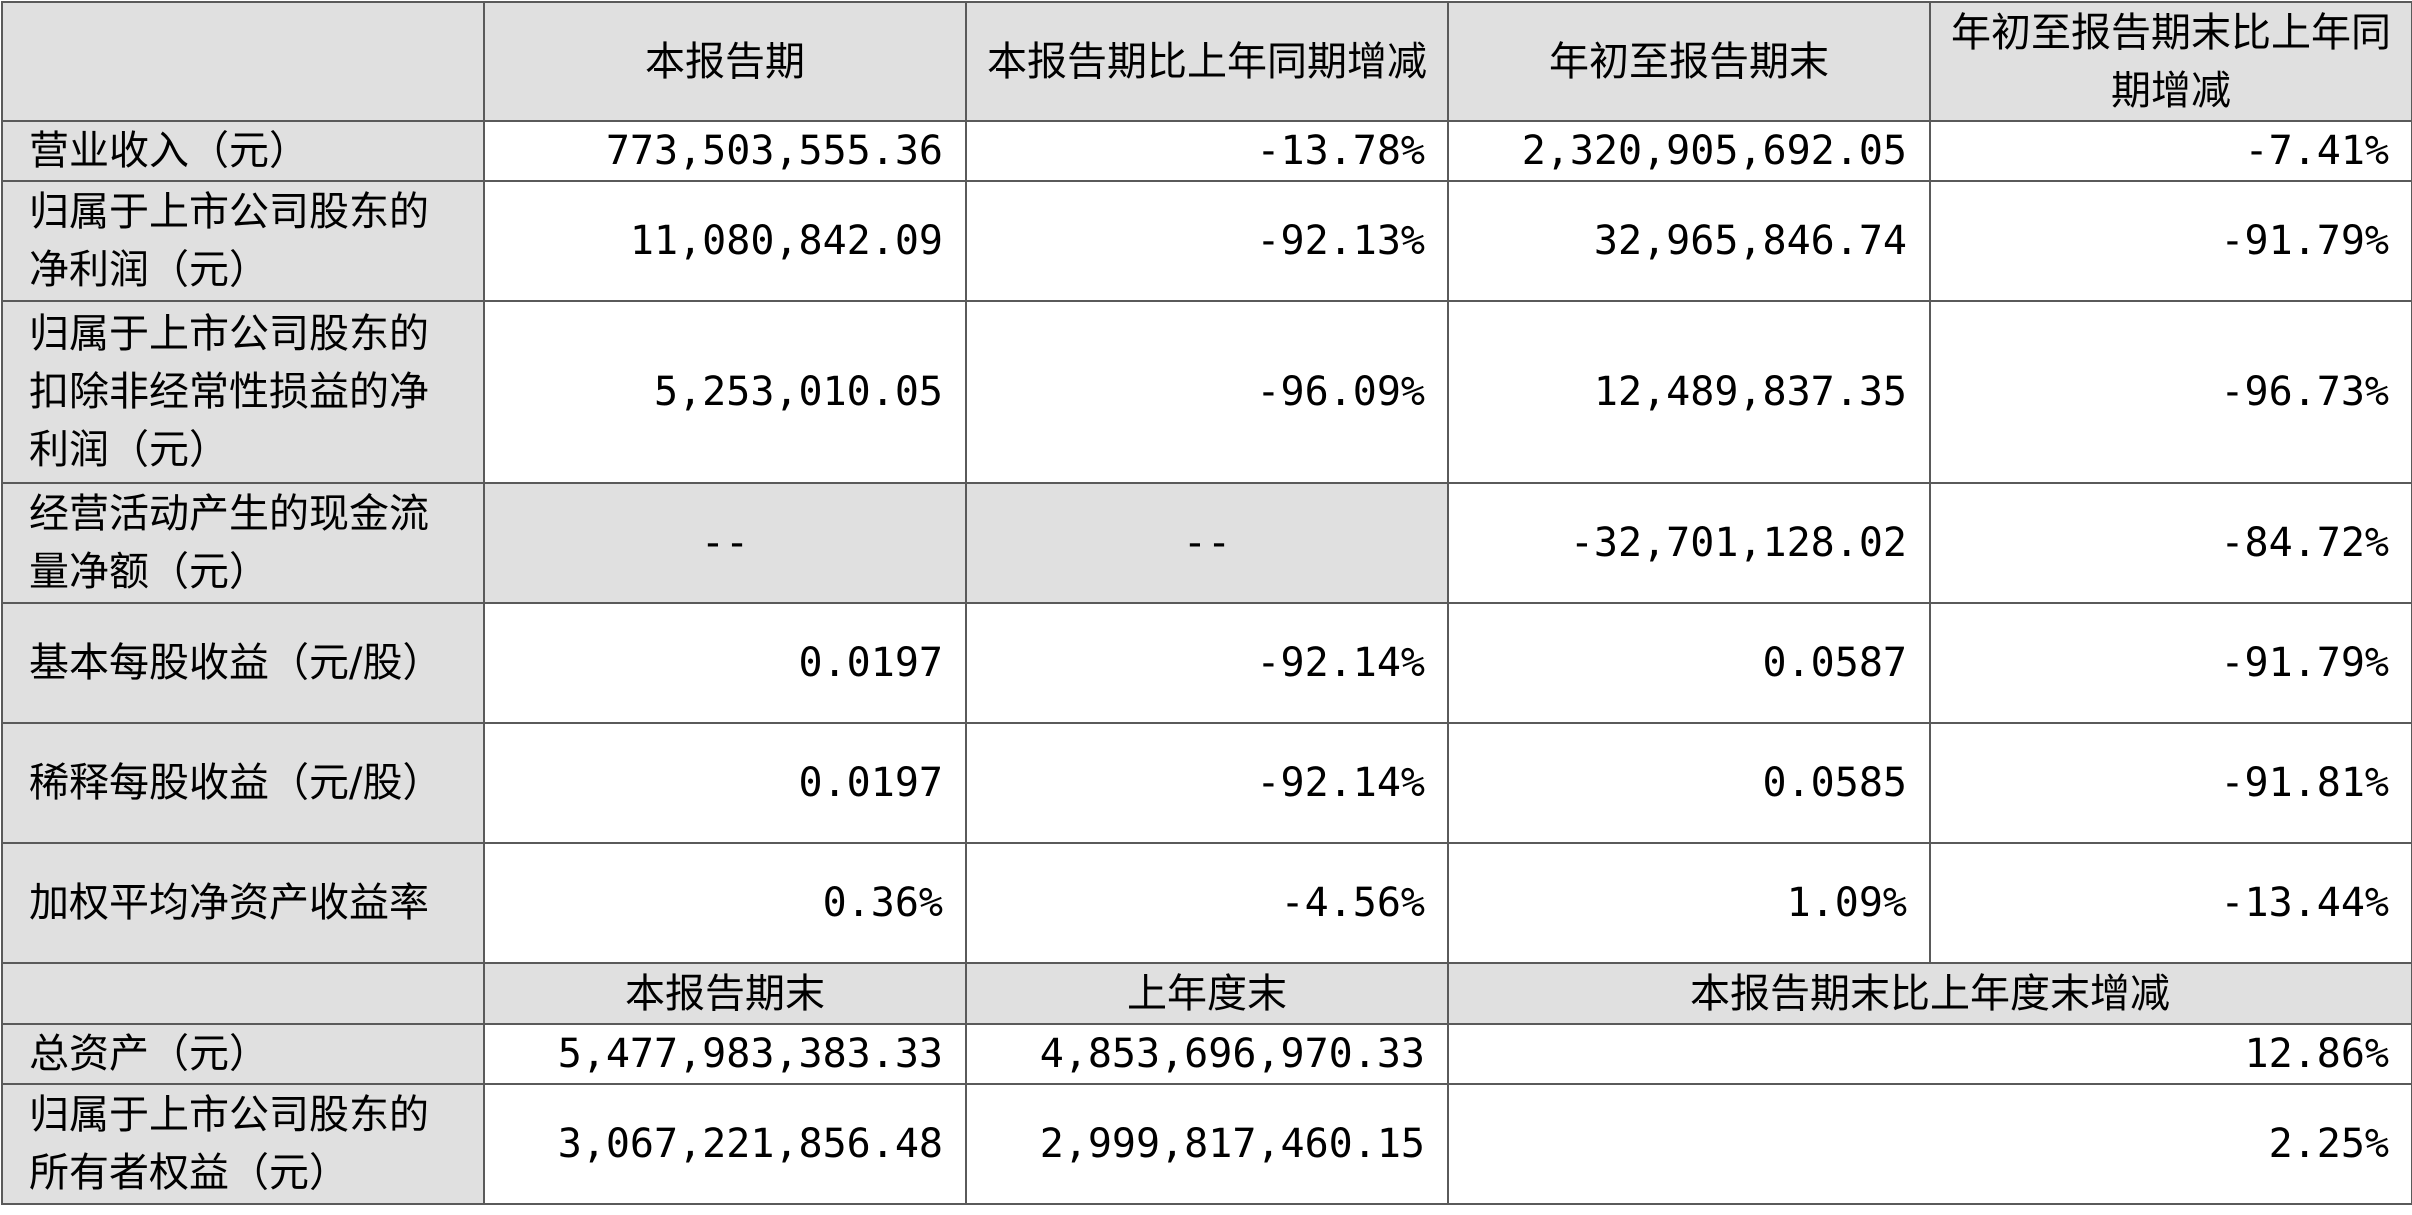 The width and height of the screenshot is (2412, 1215). I want to click on row-label: 基本每股收益（元/股）, so click(243, 663).